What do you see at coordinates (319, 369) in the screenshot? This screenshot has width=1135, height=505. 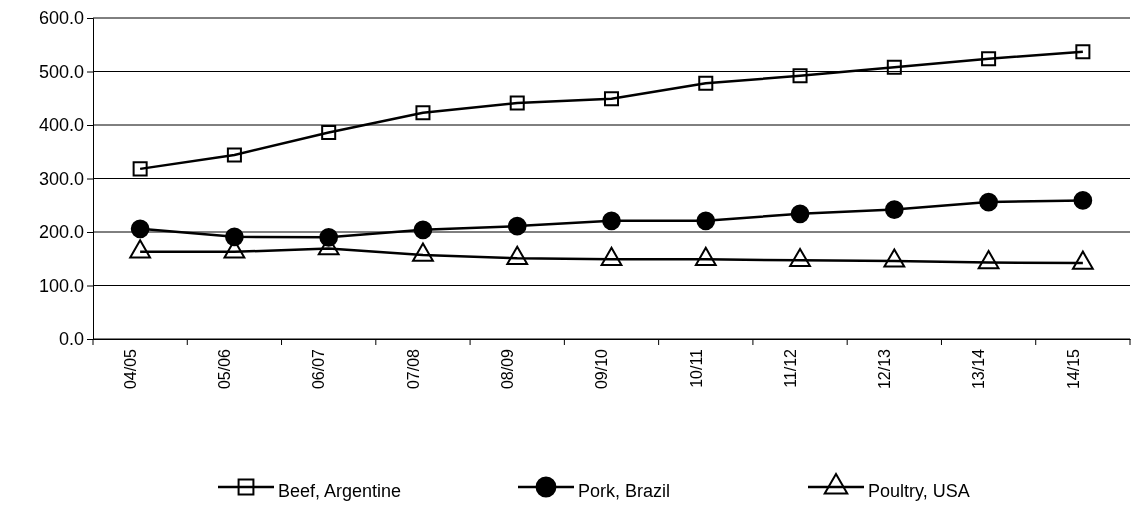 I see `x-tick-label: 06/07` at bounding box center [319, 369].